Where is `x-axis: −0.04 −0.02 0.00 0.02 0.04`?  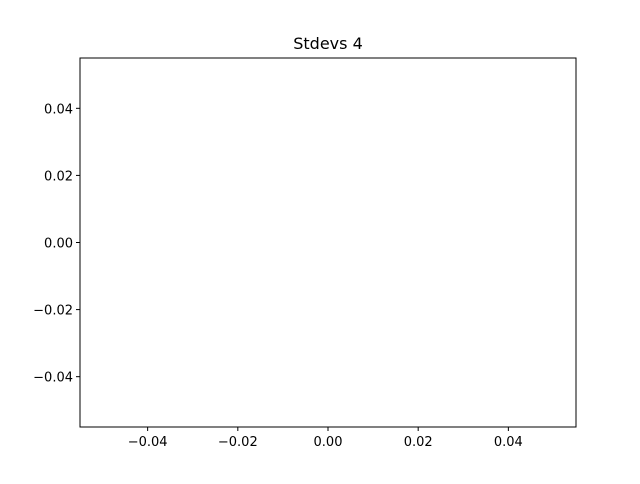
x-axis: −0.04 −0.02 0.00 0.02 0.04 is located at coordinates (325, 438).